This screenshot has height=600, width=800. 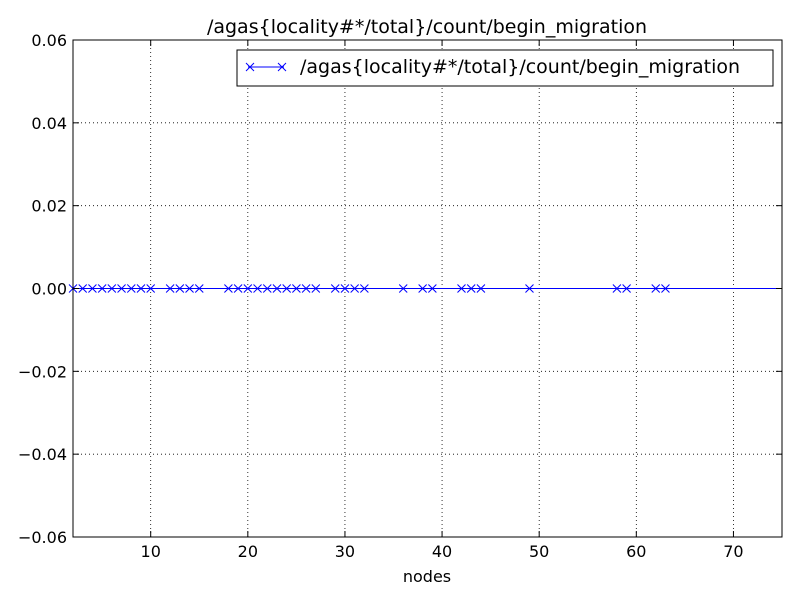 I want to click on legend-x-marker-icon, so click(x=266, y=67).